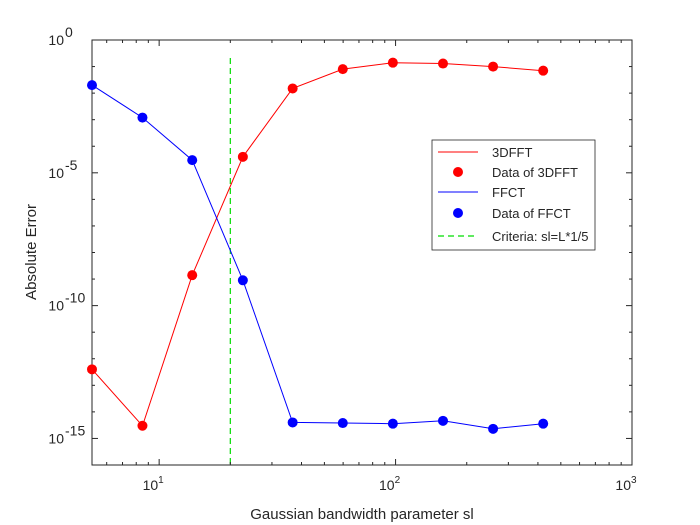 The image size is (700, 525). Describe the element at coordinates (512, 152) in the screenshot. I see `legend-label-3dfft: 3DFFT` at that location.